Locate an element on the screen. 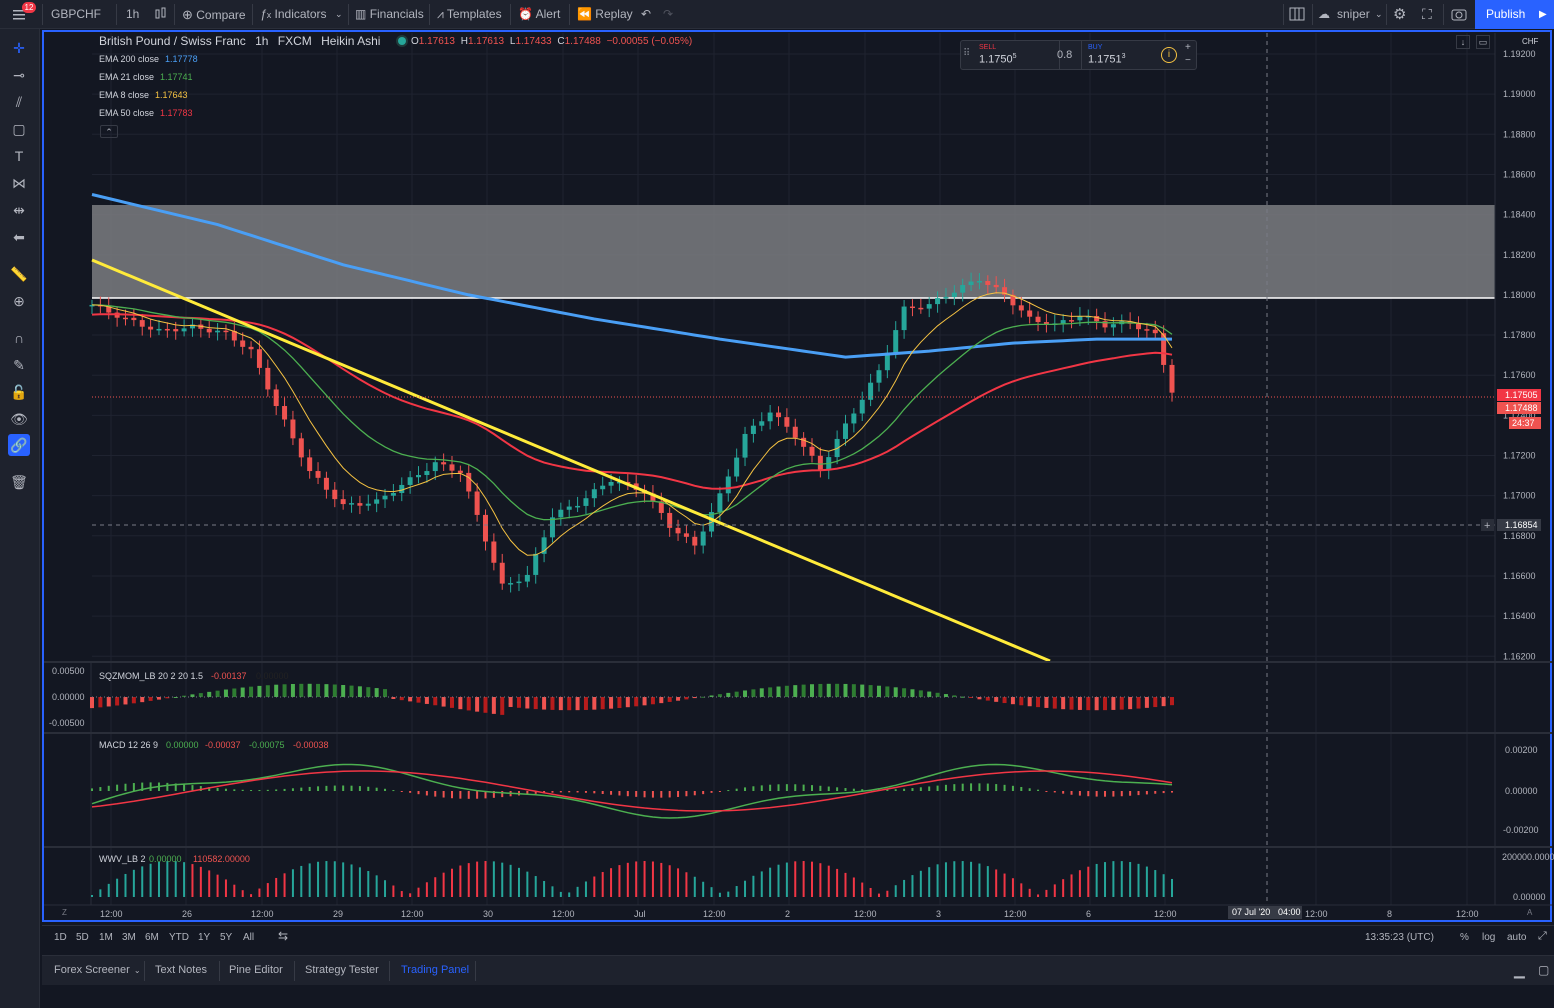 Image resolution: width=1554 pixels, height=1008 pixels. layout-dropdown-icon: ⌄ is located at coordinates (1379, 14).